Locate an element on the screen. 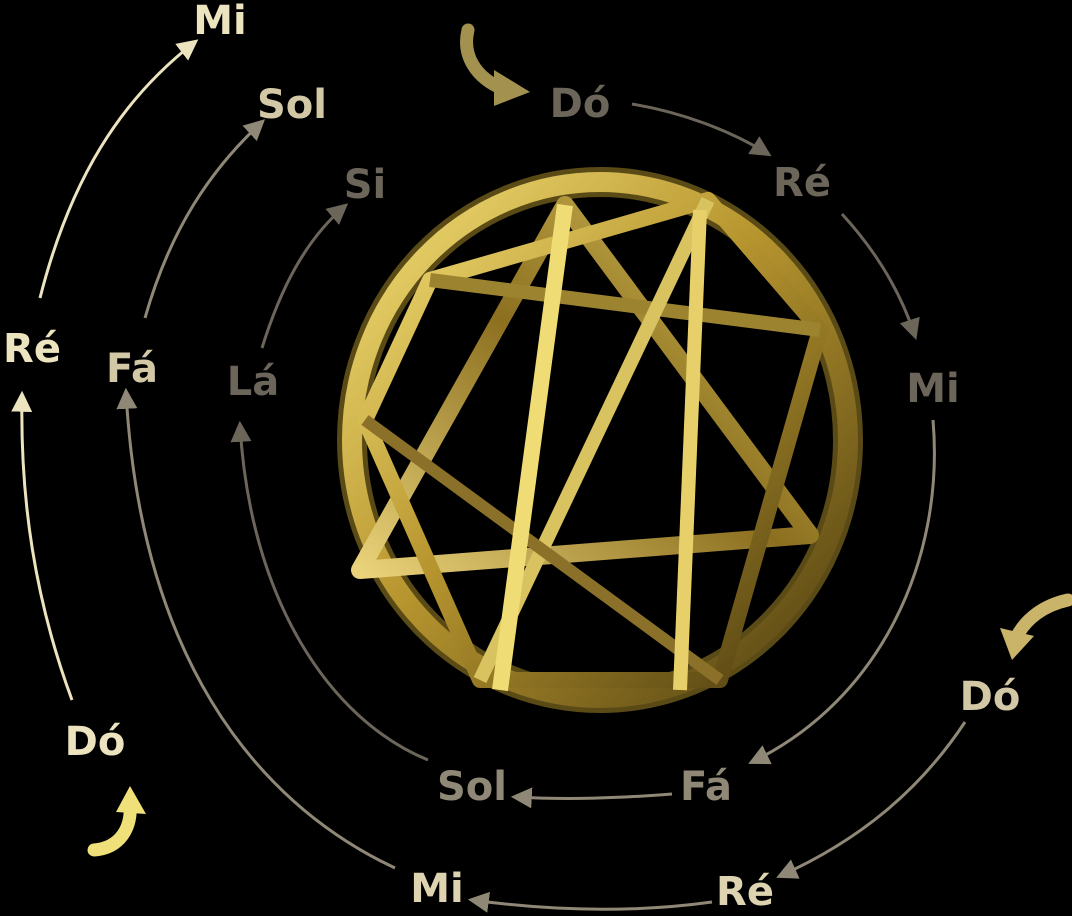 The image size is (1072, 916). arrow-right-re-mi is located at coordinates (880, 276).